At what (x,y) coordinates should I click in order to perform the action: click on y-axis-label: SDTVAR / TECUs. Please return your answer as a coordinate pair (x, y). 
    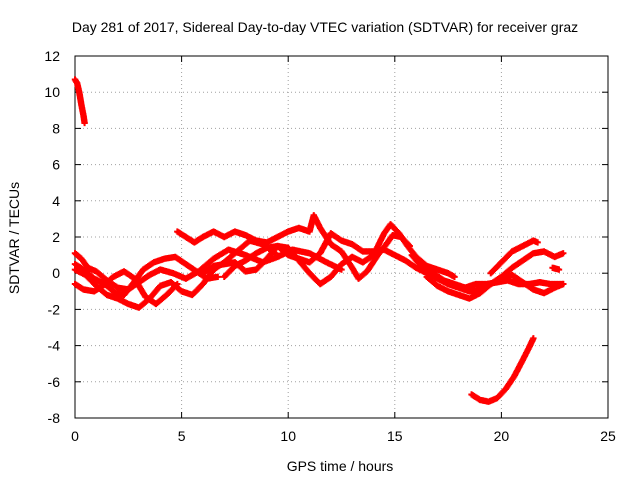
    Looking at the image, I should click on (14, 238).